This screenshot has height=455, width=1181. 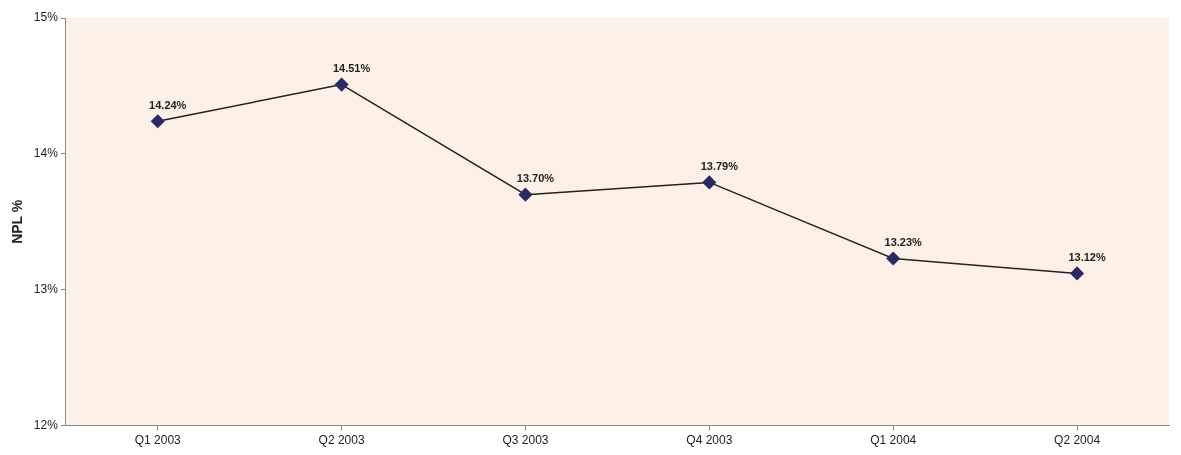 I want to click on x-tick-label: Q2 2003, so click(x=341, y=440).